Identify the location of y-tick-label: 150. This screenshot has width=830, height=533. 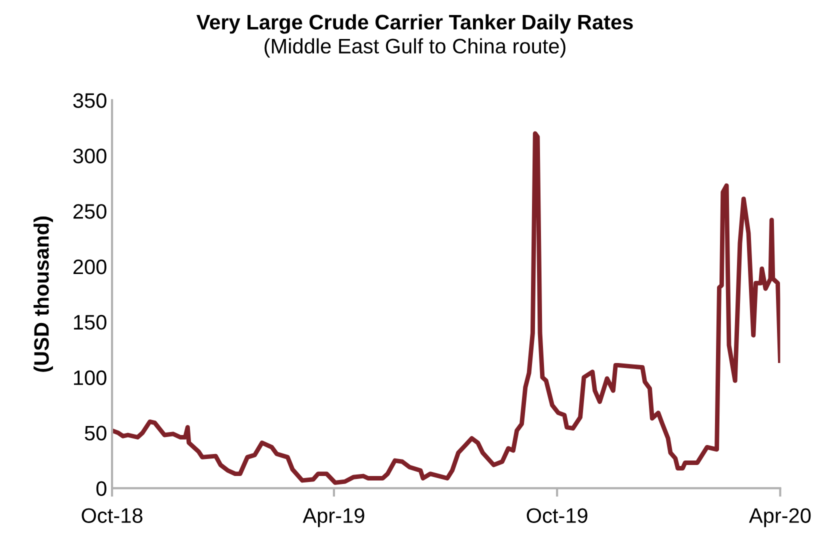
(90, 322).